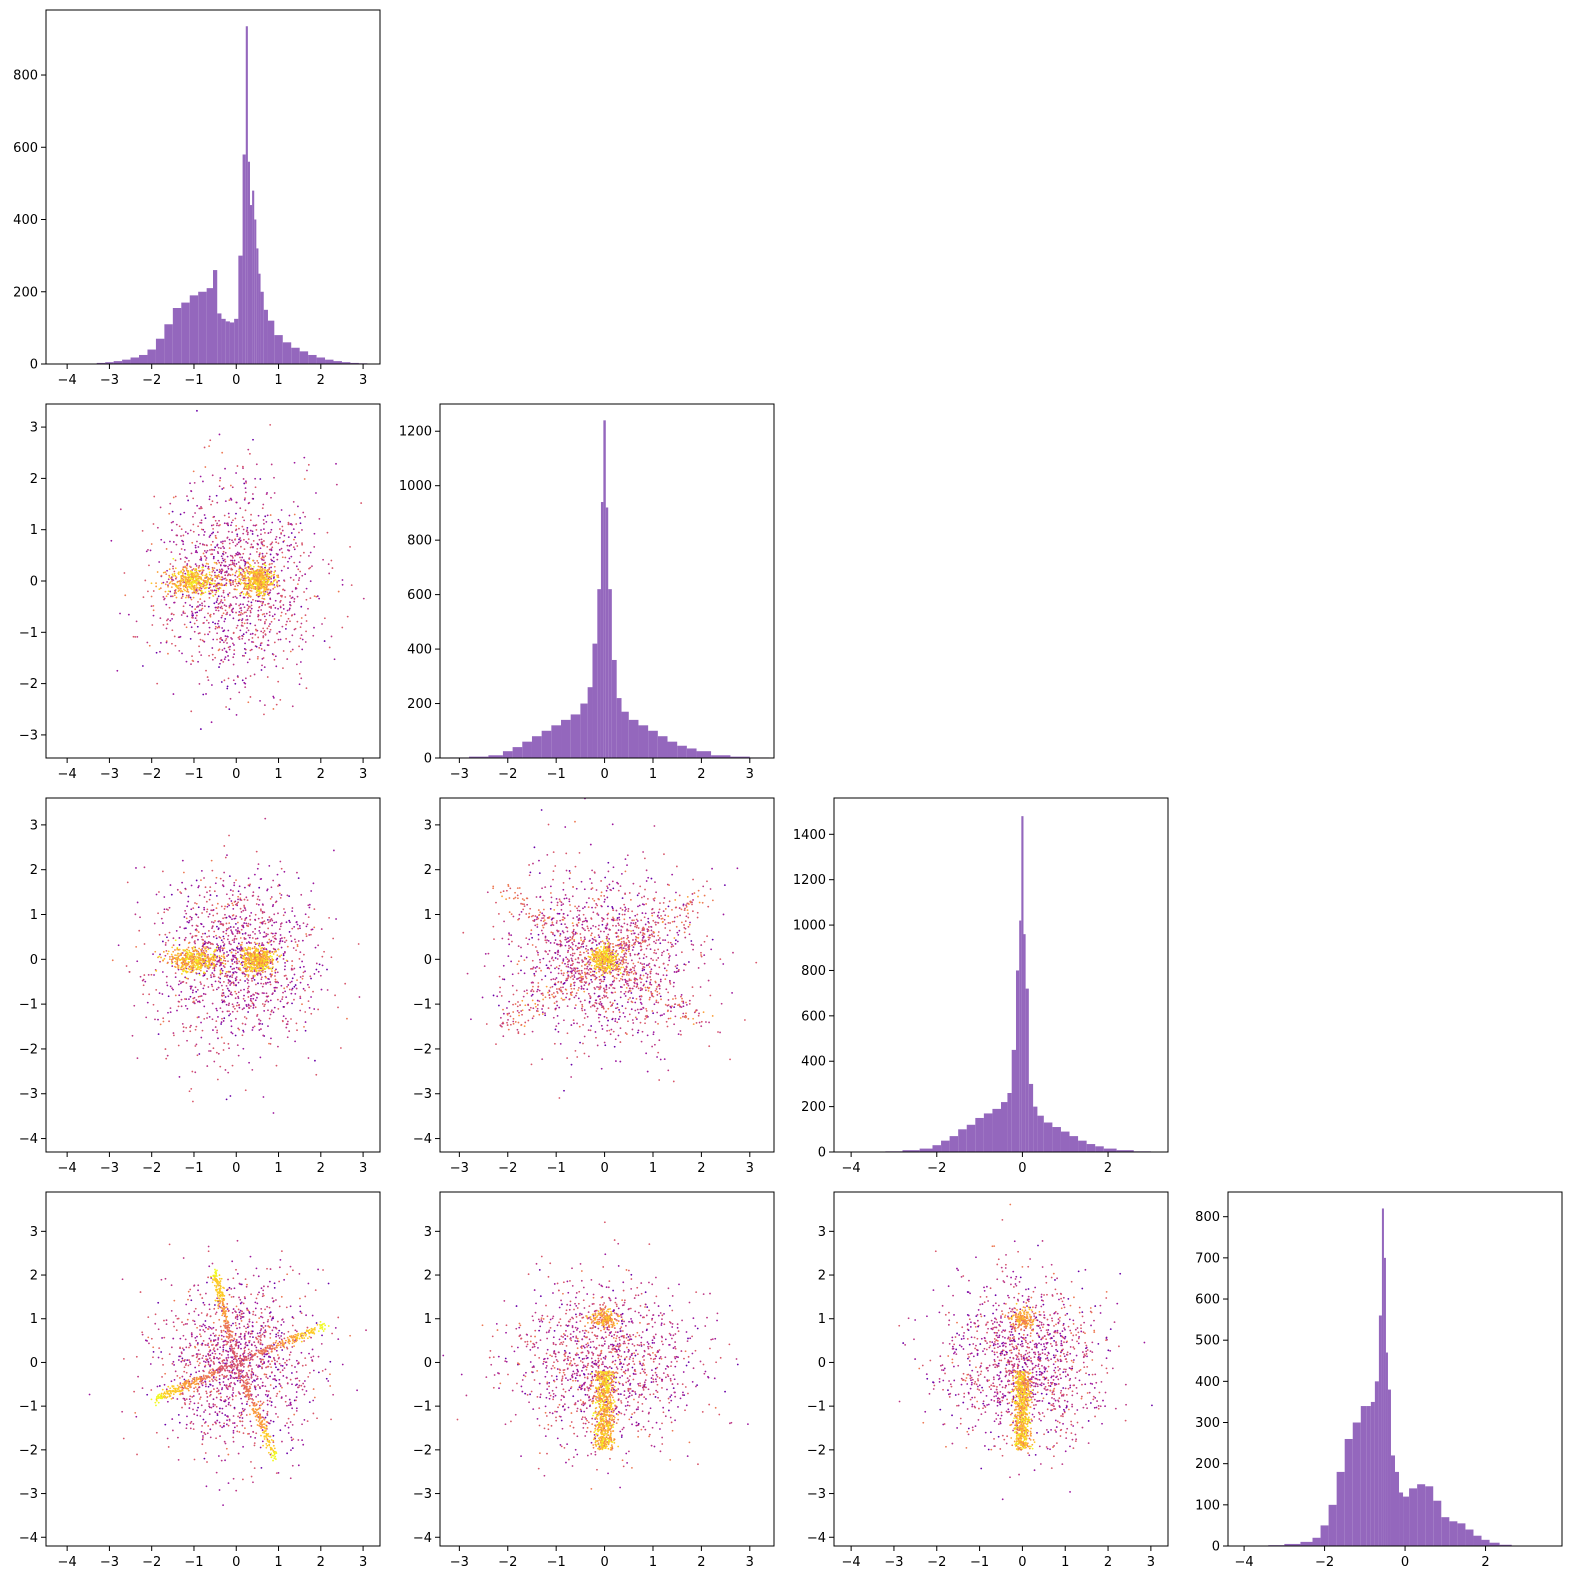 The width and height of the screenshot is (1590, 1590). I want to click on y-tick-label: 200, so click(25, 292).